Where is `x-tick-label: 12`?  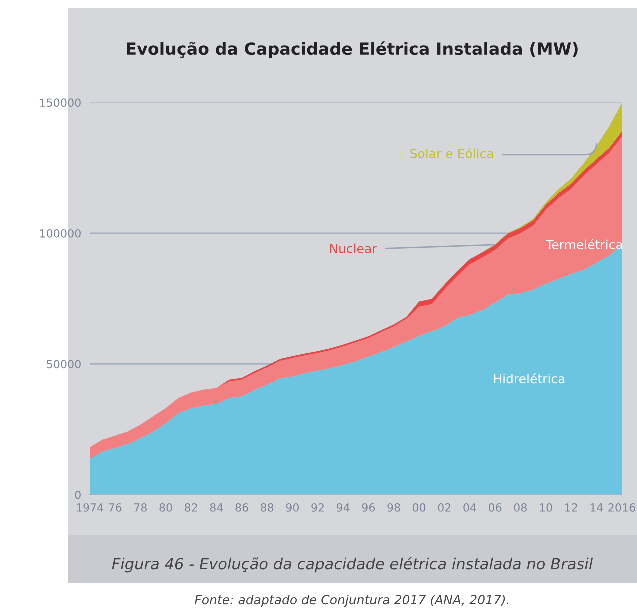
x-tick-label: 12 is located at coordinates (571, 508).